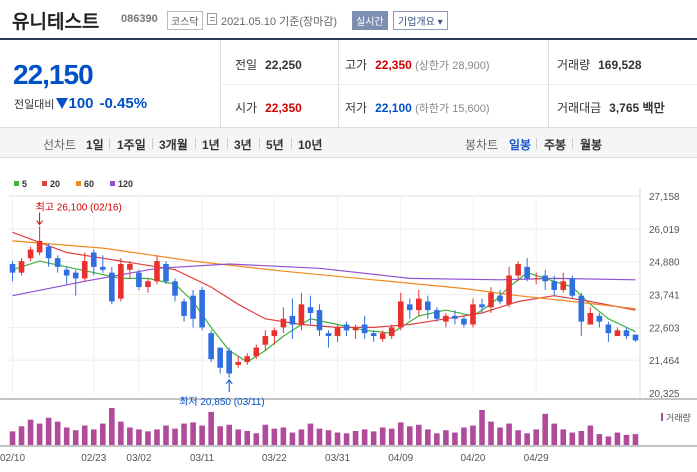 The height and width of the screenshot is (472, 697). Describe the element at coordinates (664, 394) in the screenshot. I see `y-tick-label: 20,325` at that location.